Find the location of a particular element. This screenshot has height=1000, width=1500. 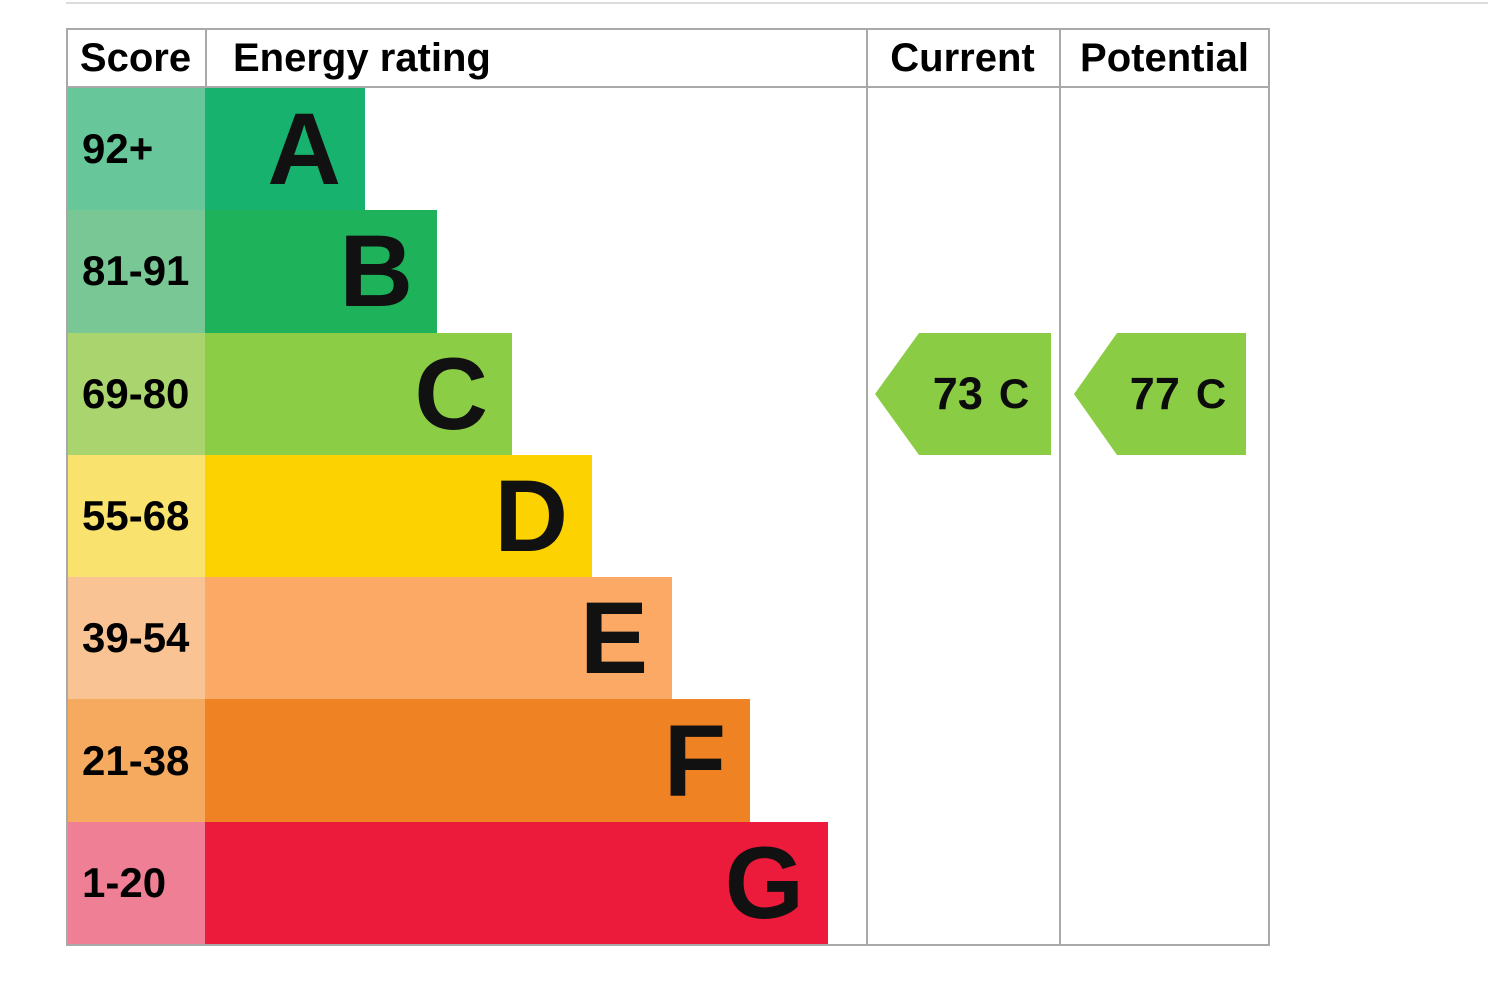

band-row-d: 55-68 D is located at coordinates (668, 516).